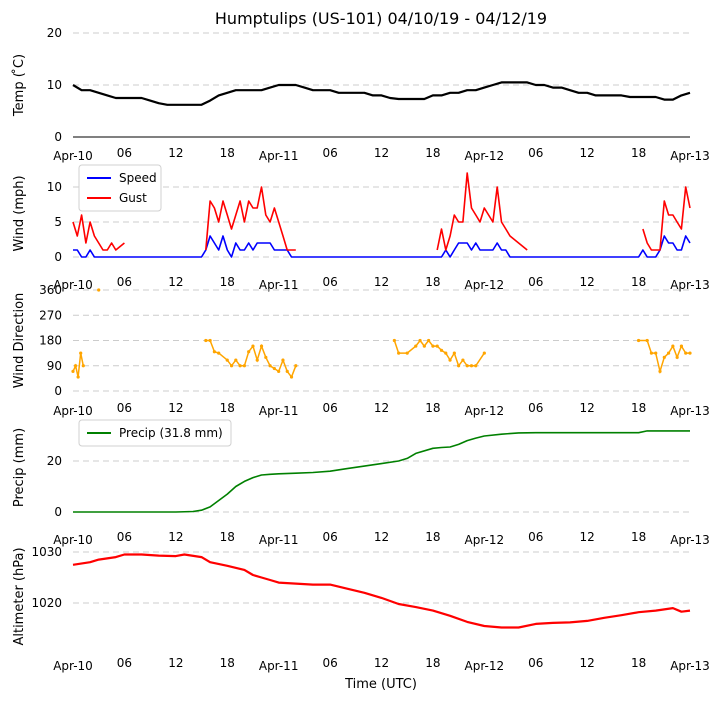  What do you see at coordinates (19, 467) in the screenshot?
I see `y-axis-label: Precip (mm)` at bounding box center [19, 467].